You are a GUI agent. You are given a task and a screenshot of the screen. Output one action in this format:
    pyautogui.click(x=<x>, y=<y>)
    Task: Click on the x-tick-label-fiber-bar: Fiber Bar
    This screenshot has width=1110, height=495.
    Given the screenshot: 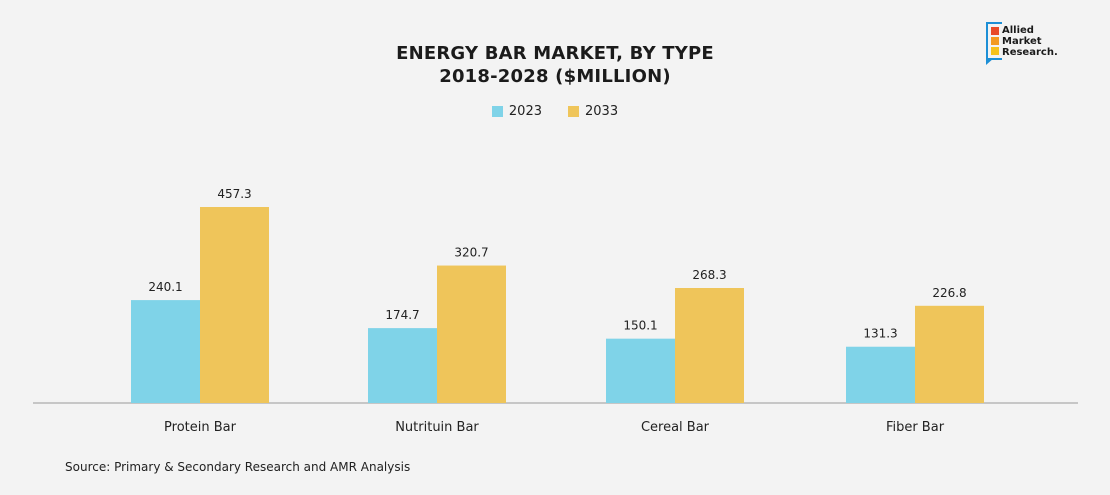 What is the action you would take?
    pyautogui.click(x=915, y=427)
    